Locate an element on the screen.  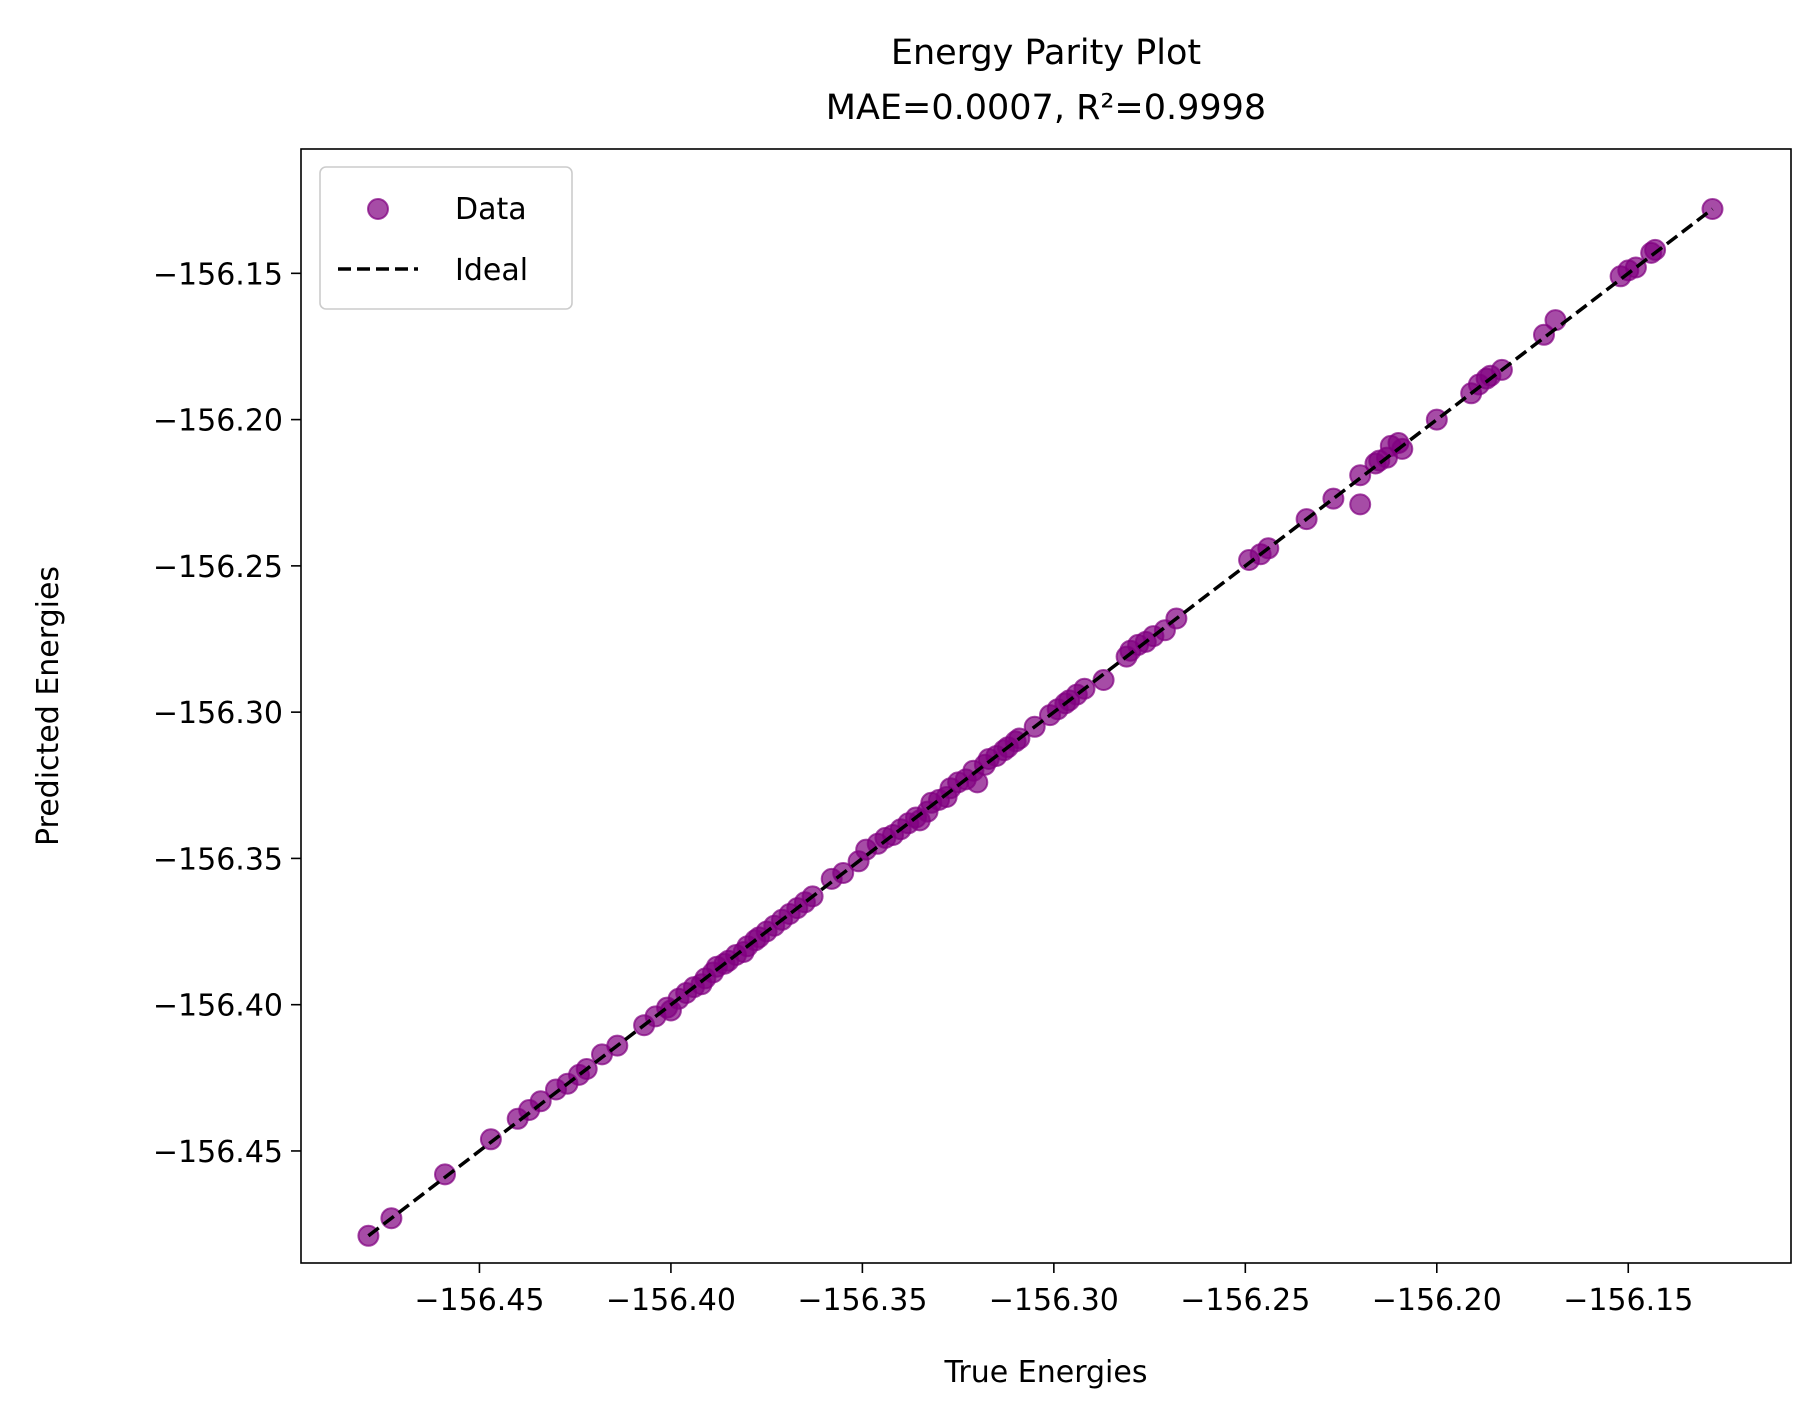
y-tick-label: −156.30 is located at coordinates (218, 713).